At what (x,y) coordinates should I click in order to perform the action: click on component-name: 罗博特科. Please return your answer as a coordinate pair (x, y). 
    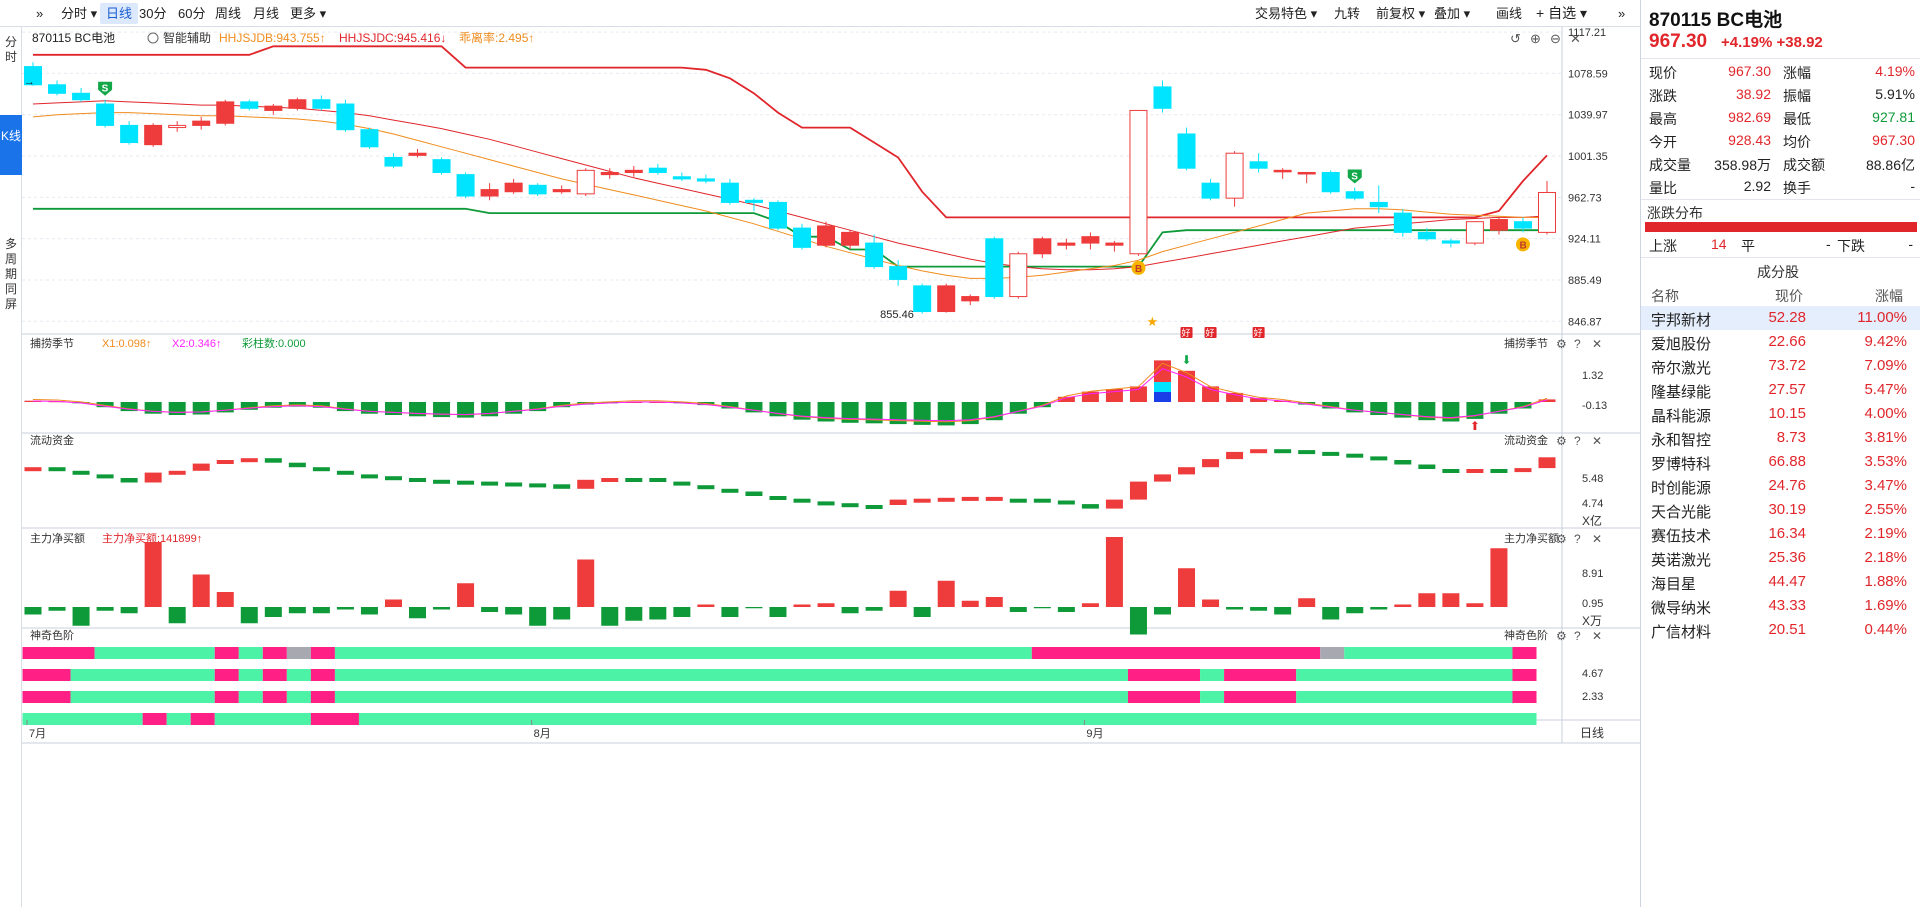
    Looking at the image, I should click on (1681, 464).